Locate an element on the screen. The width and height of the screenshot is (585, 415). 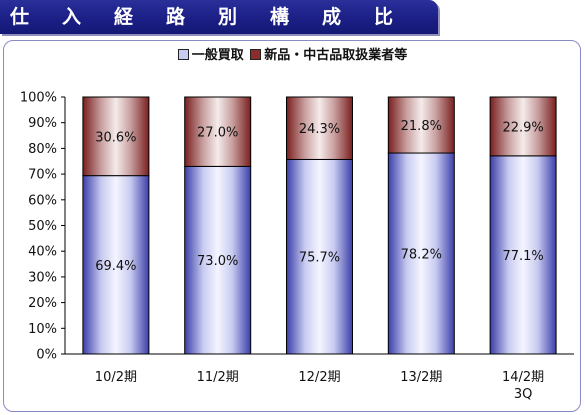
y-tick-label: 90% is located at coordinates (42, 123).